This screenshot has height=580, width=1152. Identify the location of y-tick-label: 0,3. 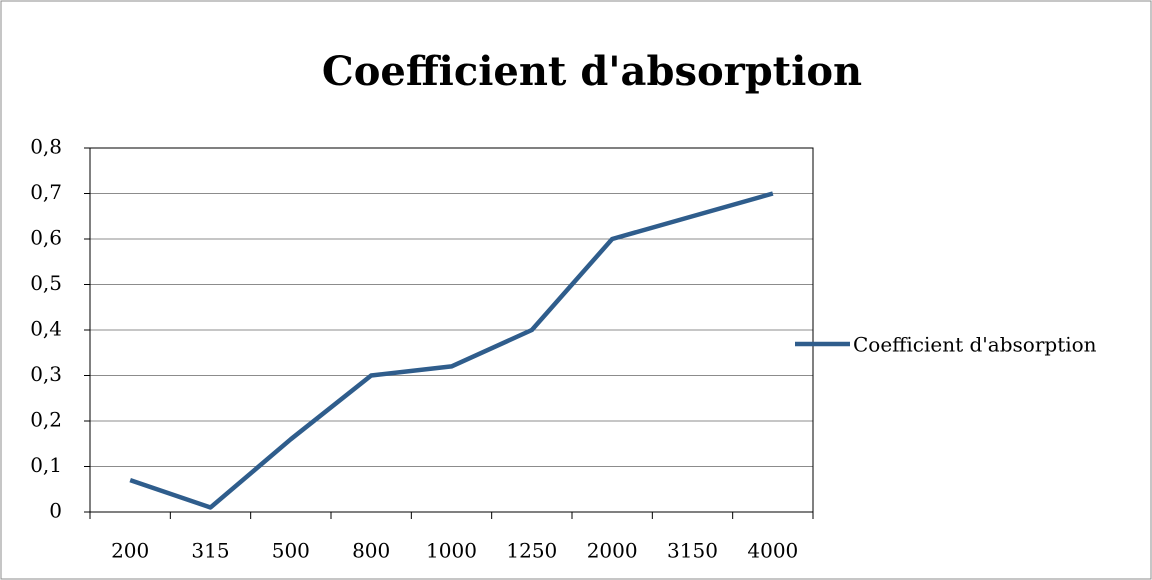
(46, 374).